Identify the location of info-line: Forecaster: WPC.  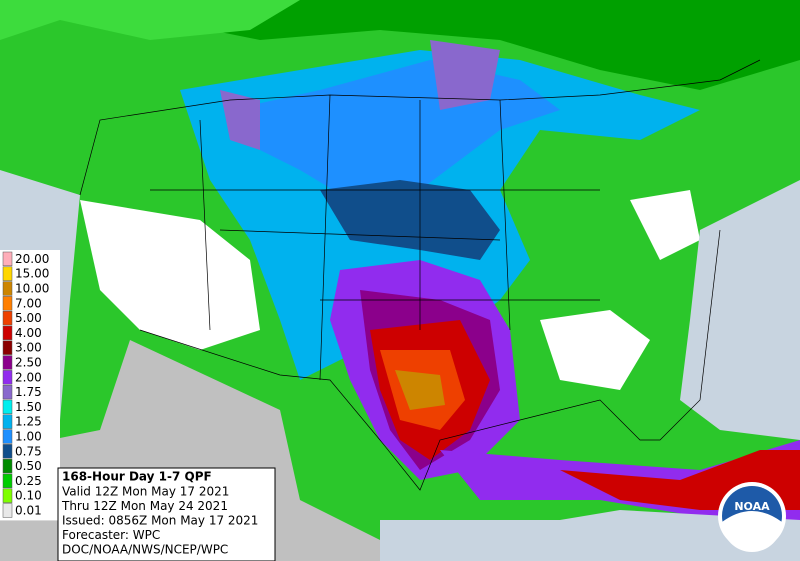
(111, 535).